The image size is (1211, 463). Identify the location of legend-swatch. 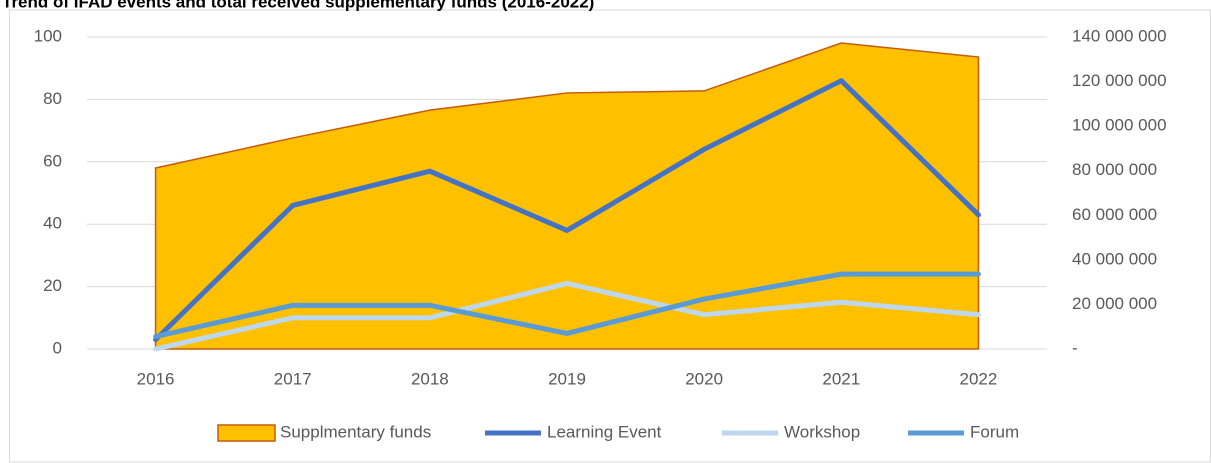
(246, 433).